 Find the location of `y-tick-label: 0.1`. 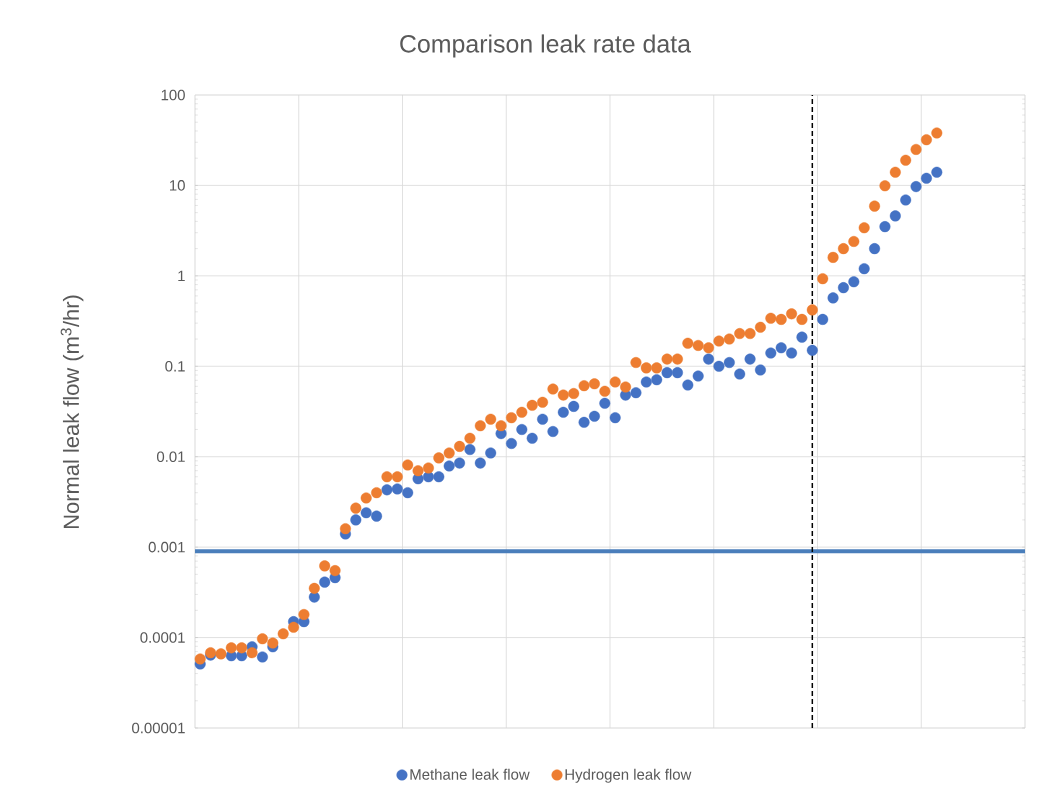

y-tick-label: 0.1 is located at coordinates (175, 366).